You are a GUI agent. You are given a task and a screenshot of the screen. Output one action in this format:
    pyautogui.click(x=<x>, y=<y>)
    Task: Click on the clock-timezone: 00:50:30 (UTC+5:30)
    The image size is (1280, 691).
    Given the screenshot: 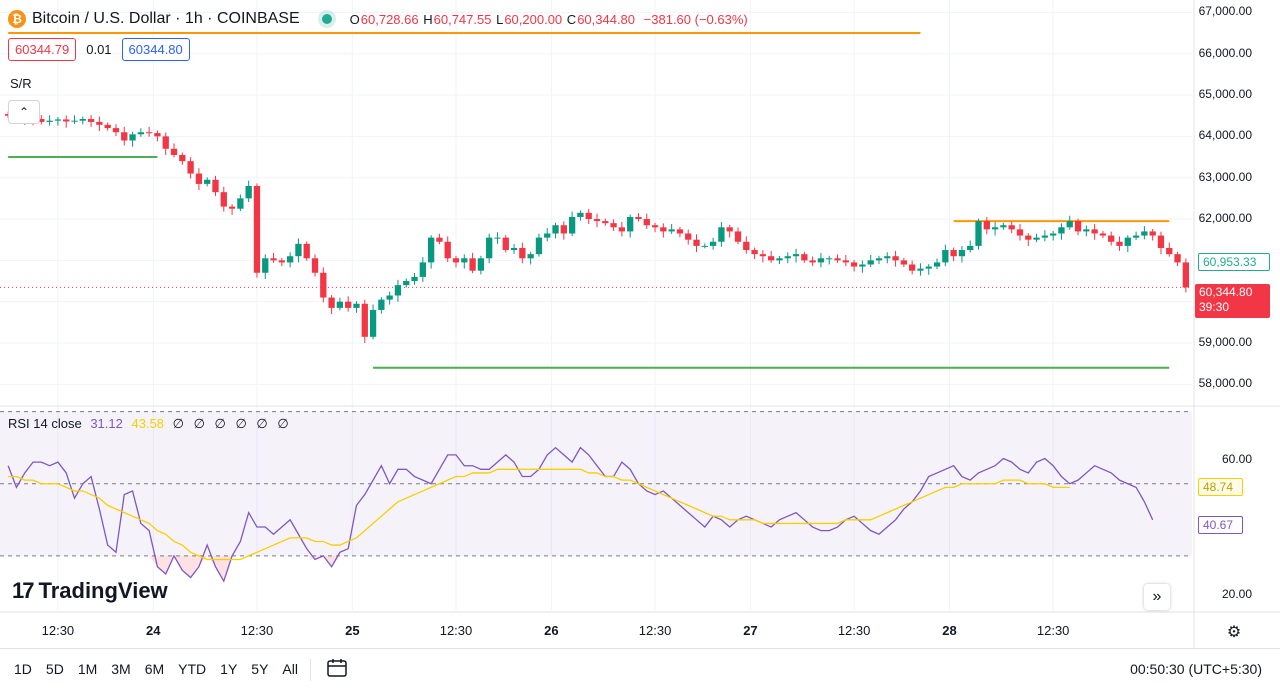 What is the action you would take?
    pyautogui.click(x=1196, y=669)
    